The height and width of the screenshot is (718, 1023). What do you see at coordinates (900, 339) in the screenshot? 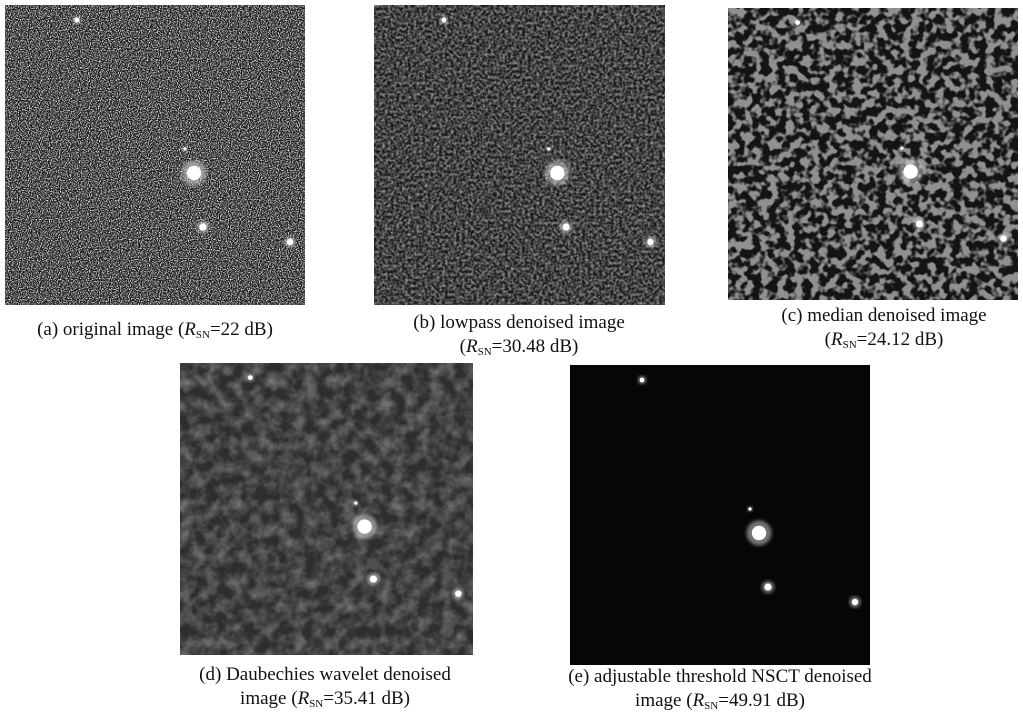
I see `caption-value: =24.12 dB)` at bounding box center [900, 339].